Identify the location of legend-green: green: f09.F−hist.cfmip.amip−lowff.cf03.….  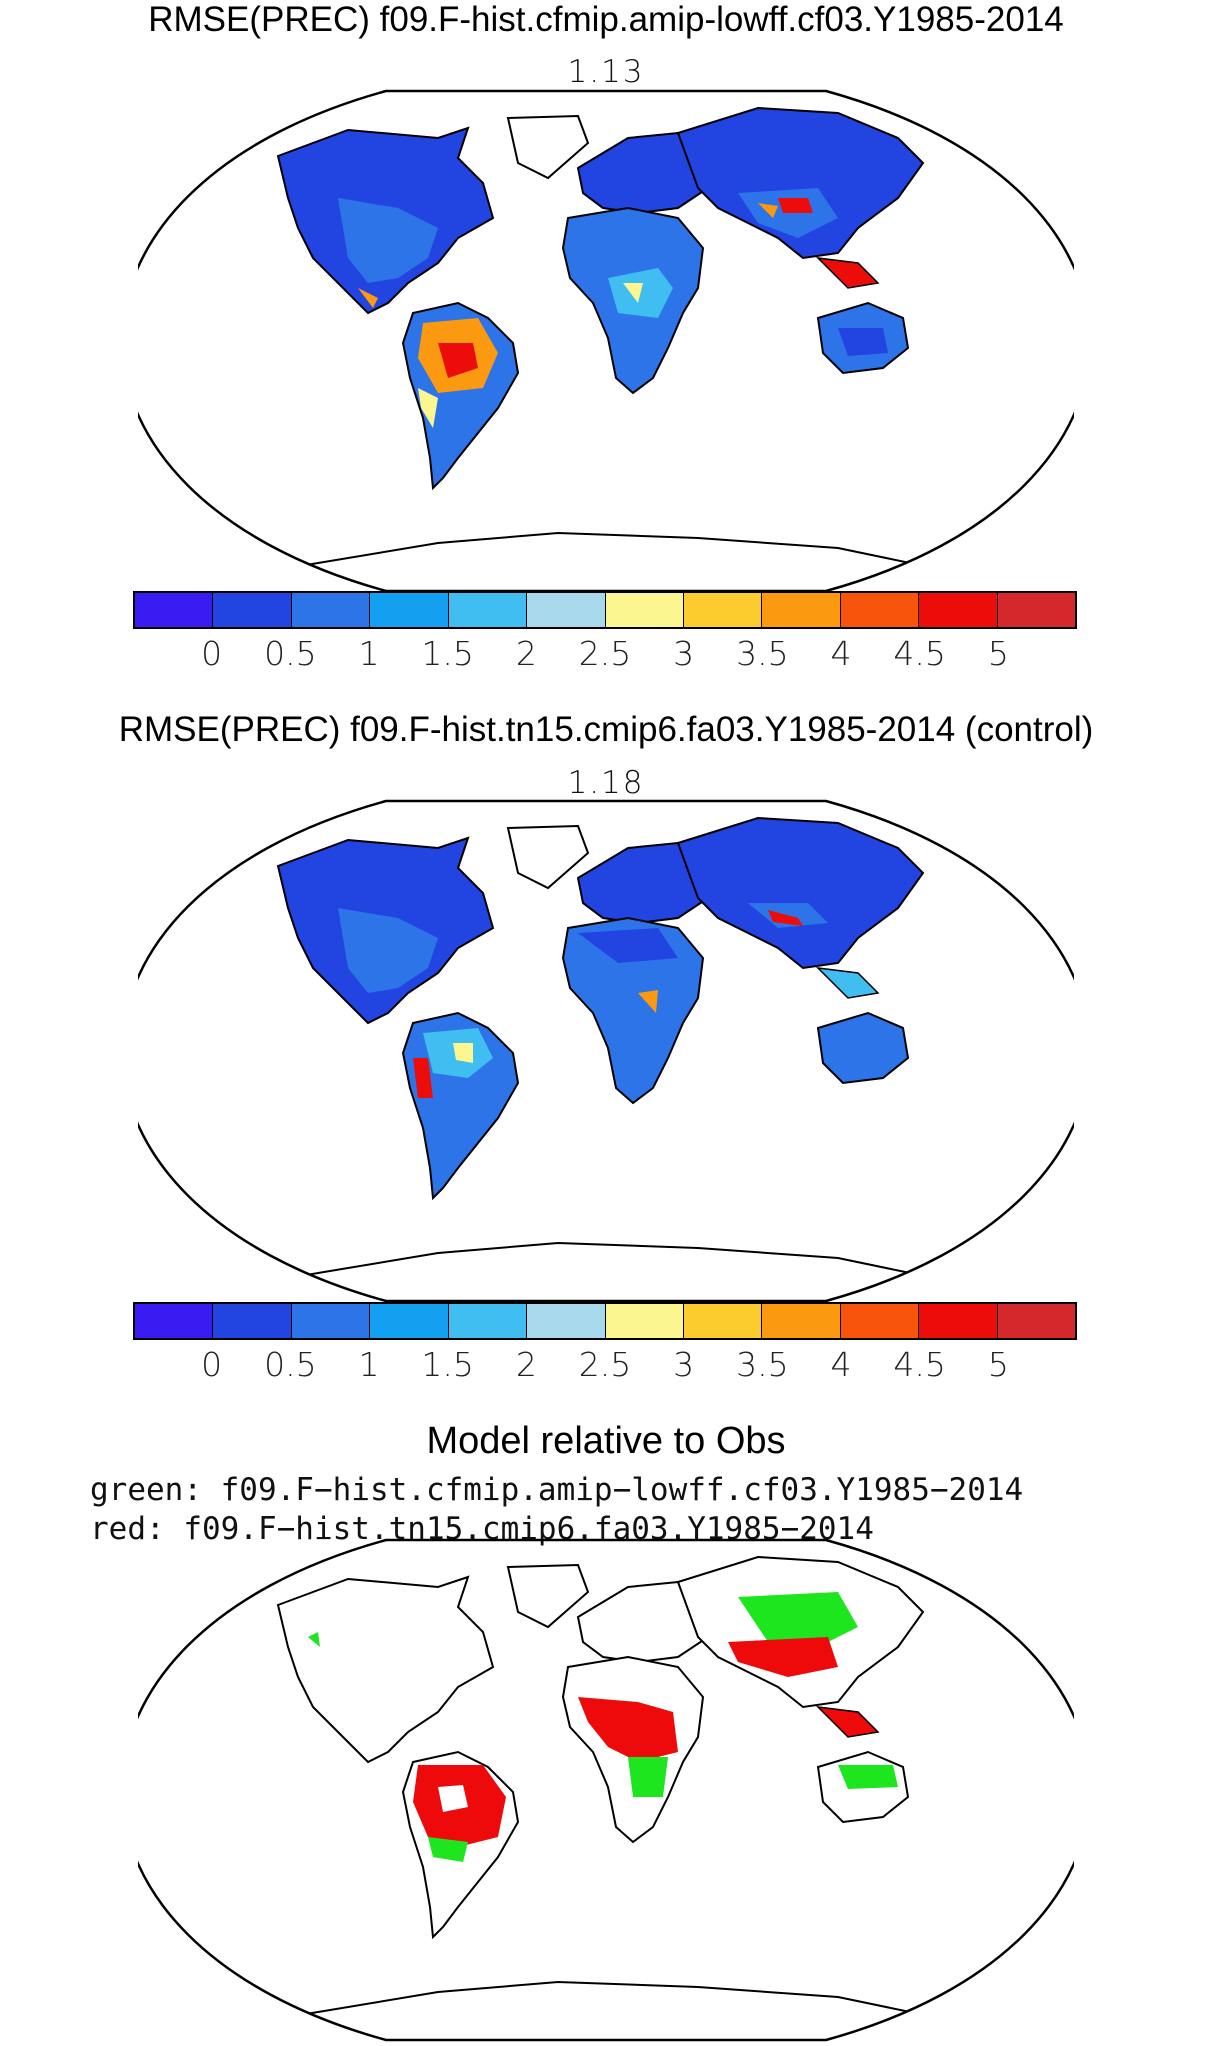
(557, 1490).